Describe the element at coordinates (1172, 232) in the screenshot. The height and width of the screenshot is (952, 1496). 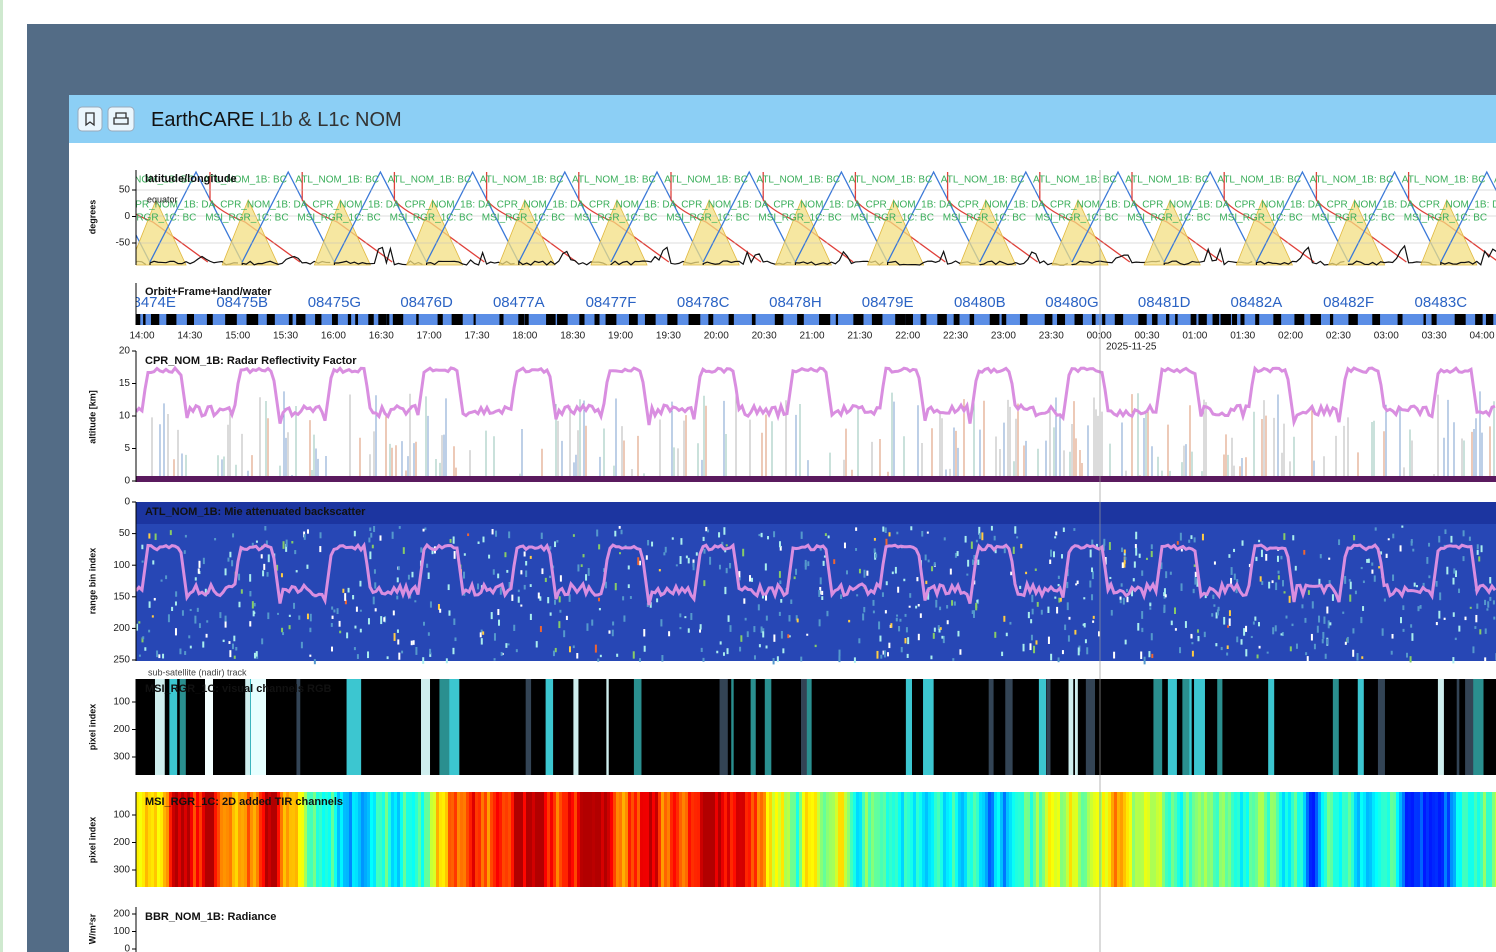
I see `sun-elevation` at that location.